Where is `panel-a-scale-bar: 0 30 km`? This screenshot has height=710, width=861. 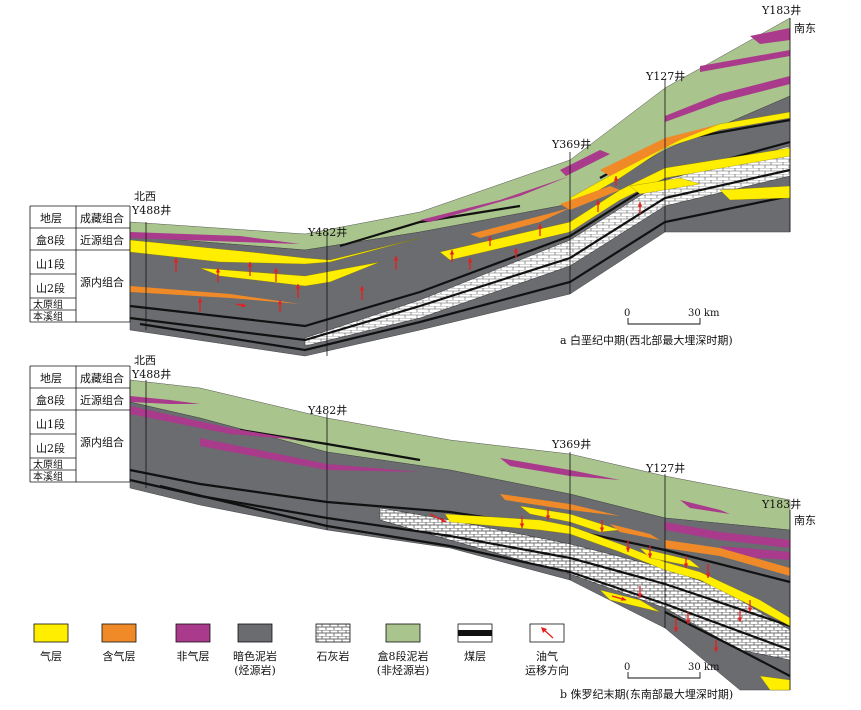 panel-a-scale-bar: 0 30 km is located at coordinates (672, 316).